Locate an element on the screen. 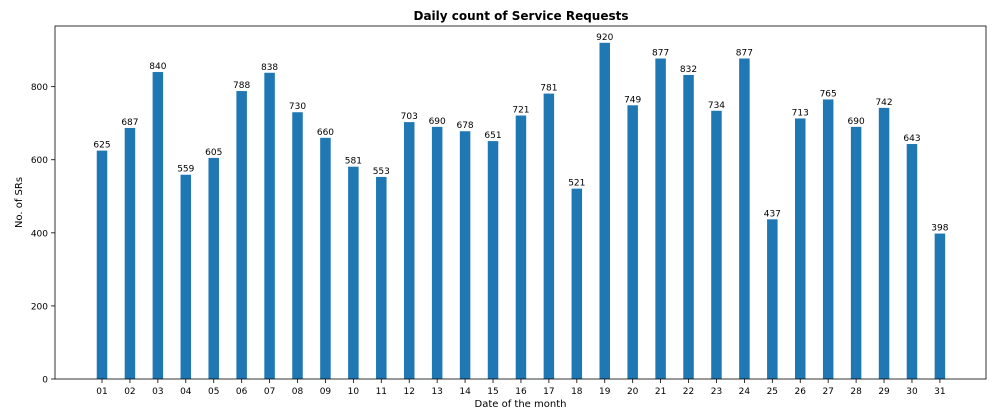  x-tick-label-19: 19 is located at coordinates (605, 392).